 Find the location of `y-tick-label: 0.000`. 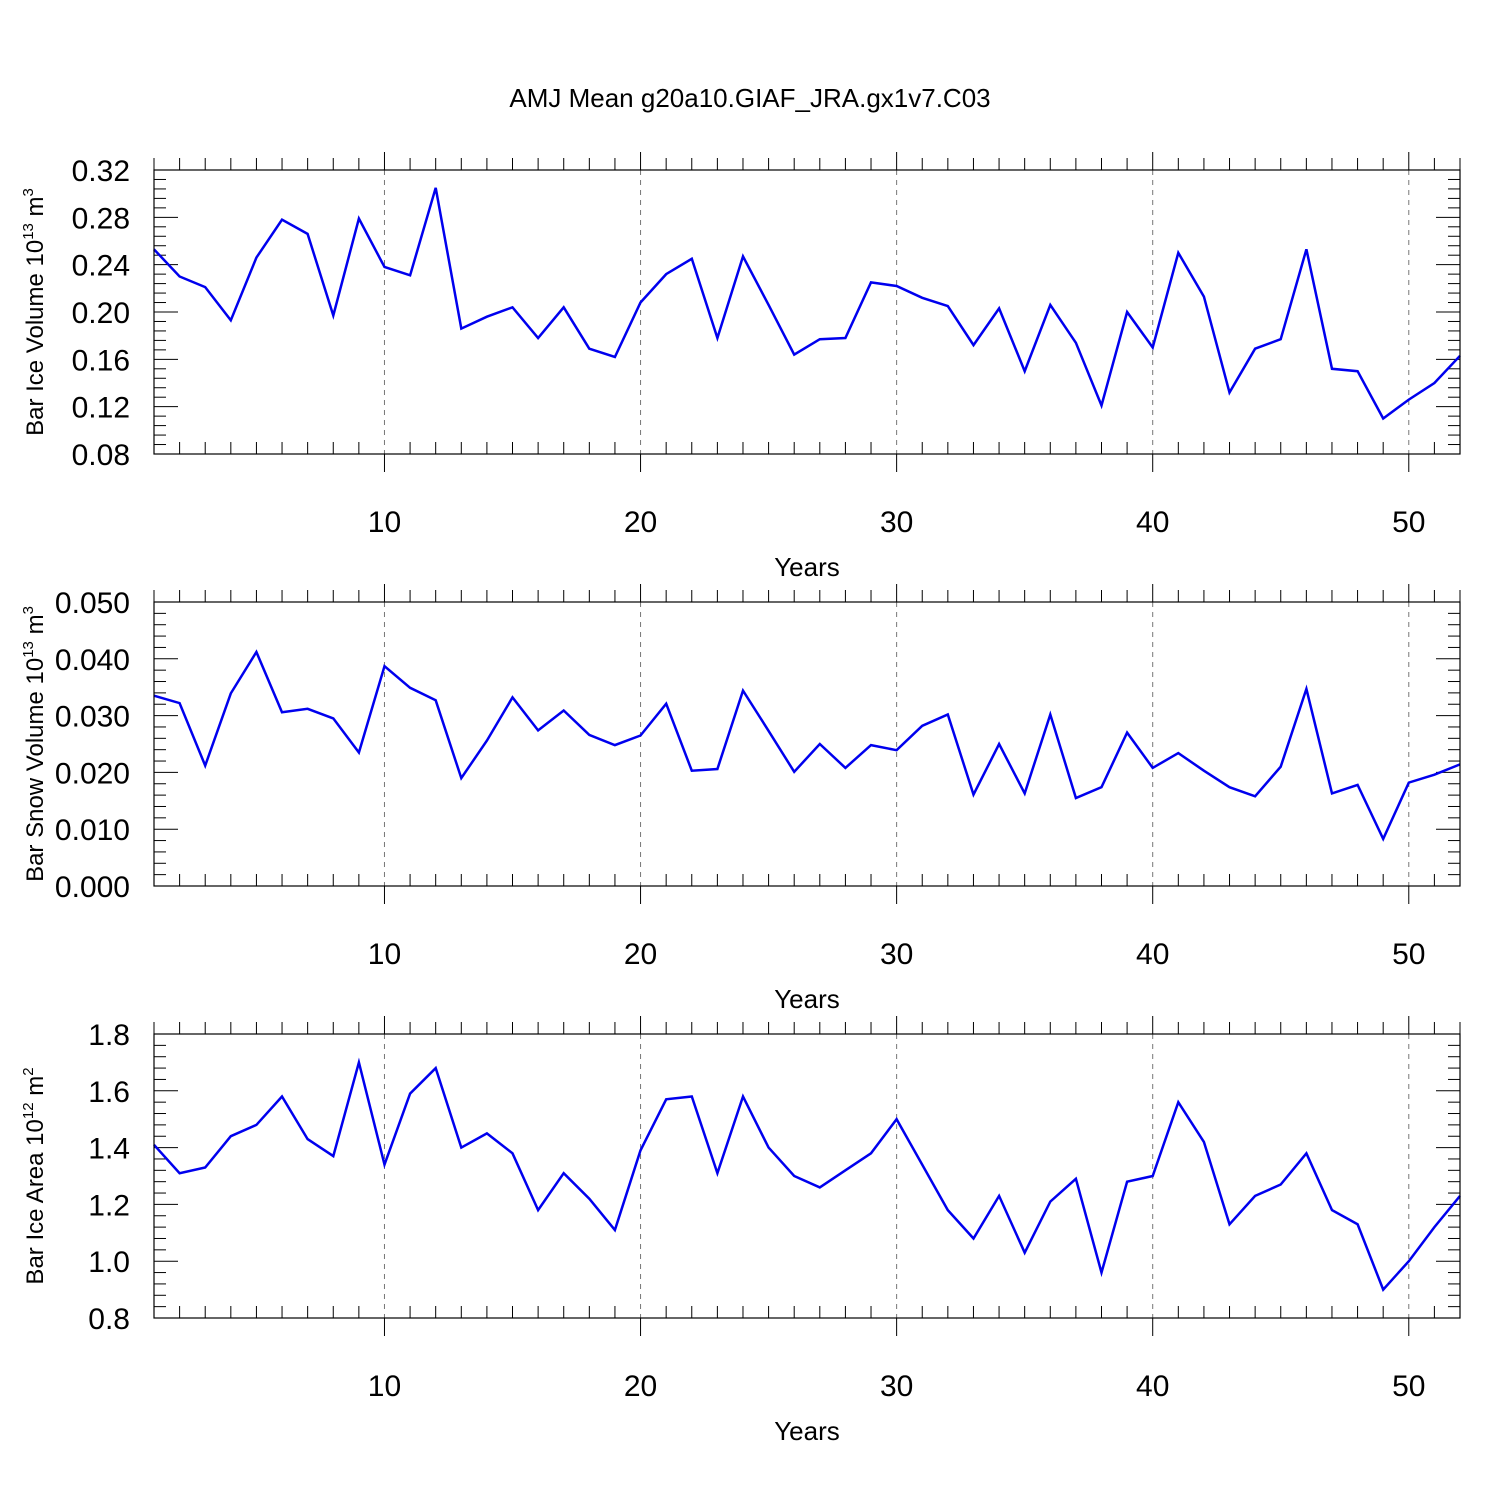

y-tick-label: 0.000 is located at coordinates (92, 887).